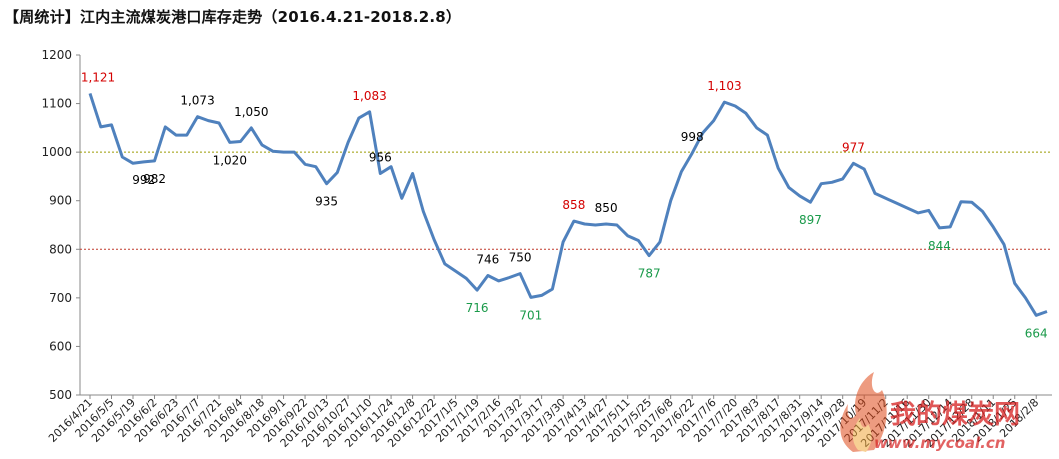  Describe the element at coordinates (56, 55) in the screenshot. I see `y-tick-label: 1200` at that location.